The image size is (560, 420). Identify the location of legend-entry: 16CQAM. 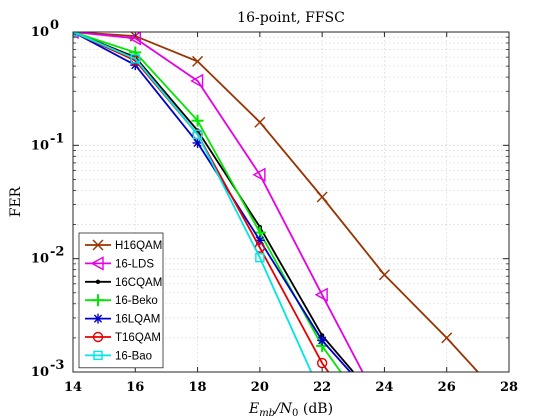
(123, 283).